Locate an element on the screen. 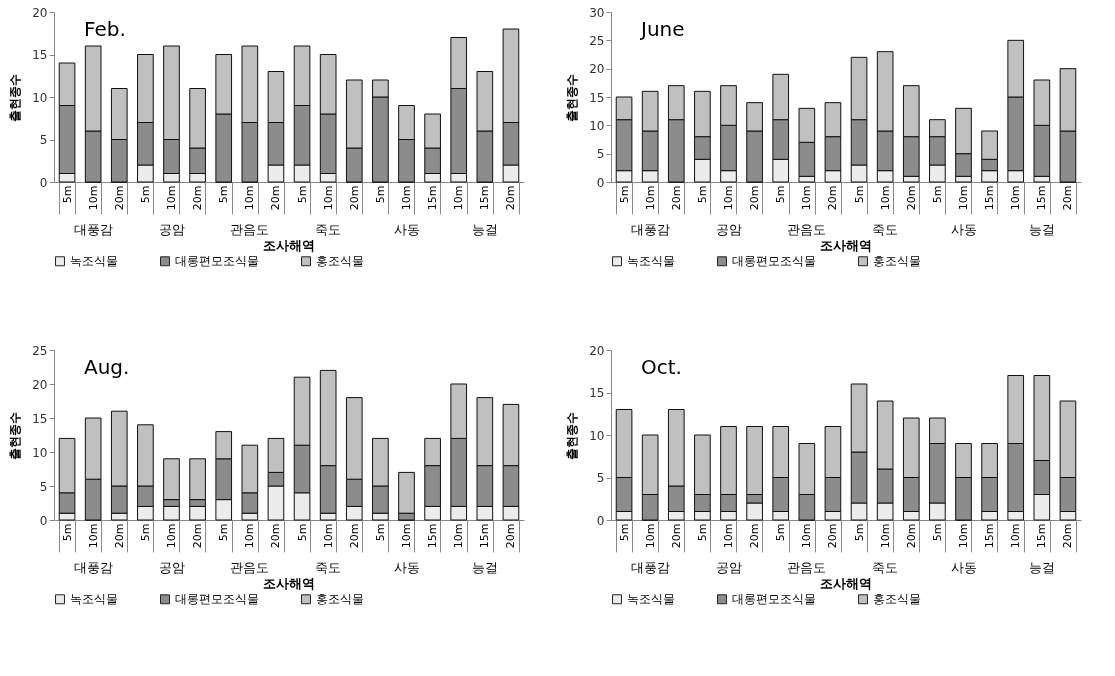 This screenshot has height=676, width=1115. chart-title: Feb. is located at coordinates (105, 29).